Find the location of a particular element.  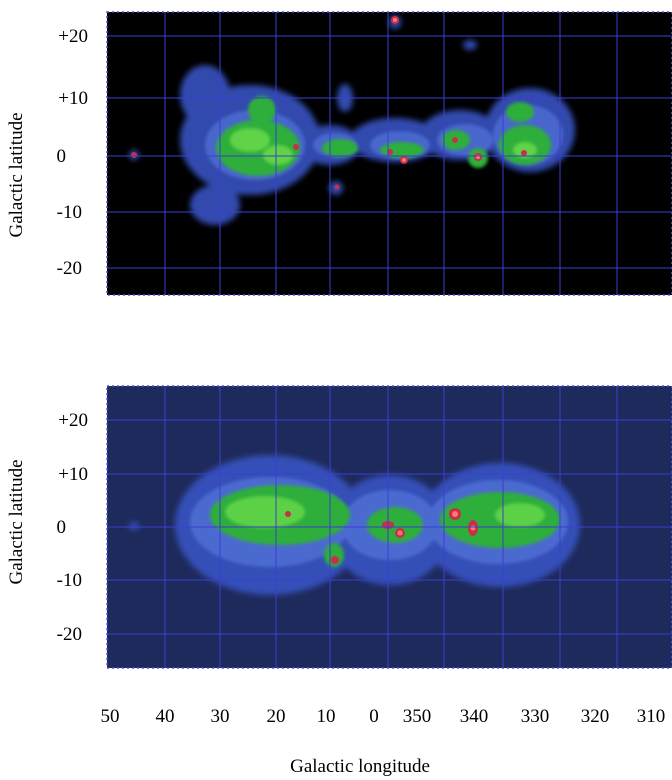

x-tick: 10 is located at coordinates (326, 716).